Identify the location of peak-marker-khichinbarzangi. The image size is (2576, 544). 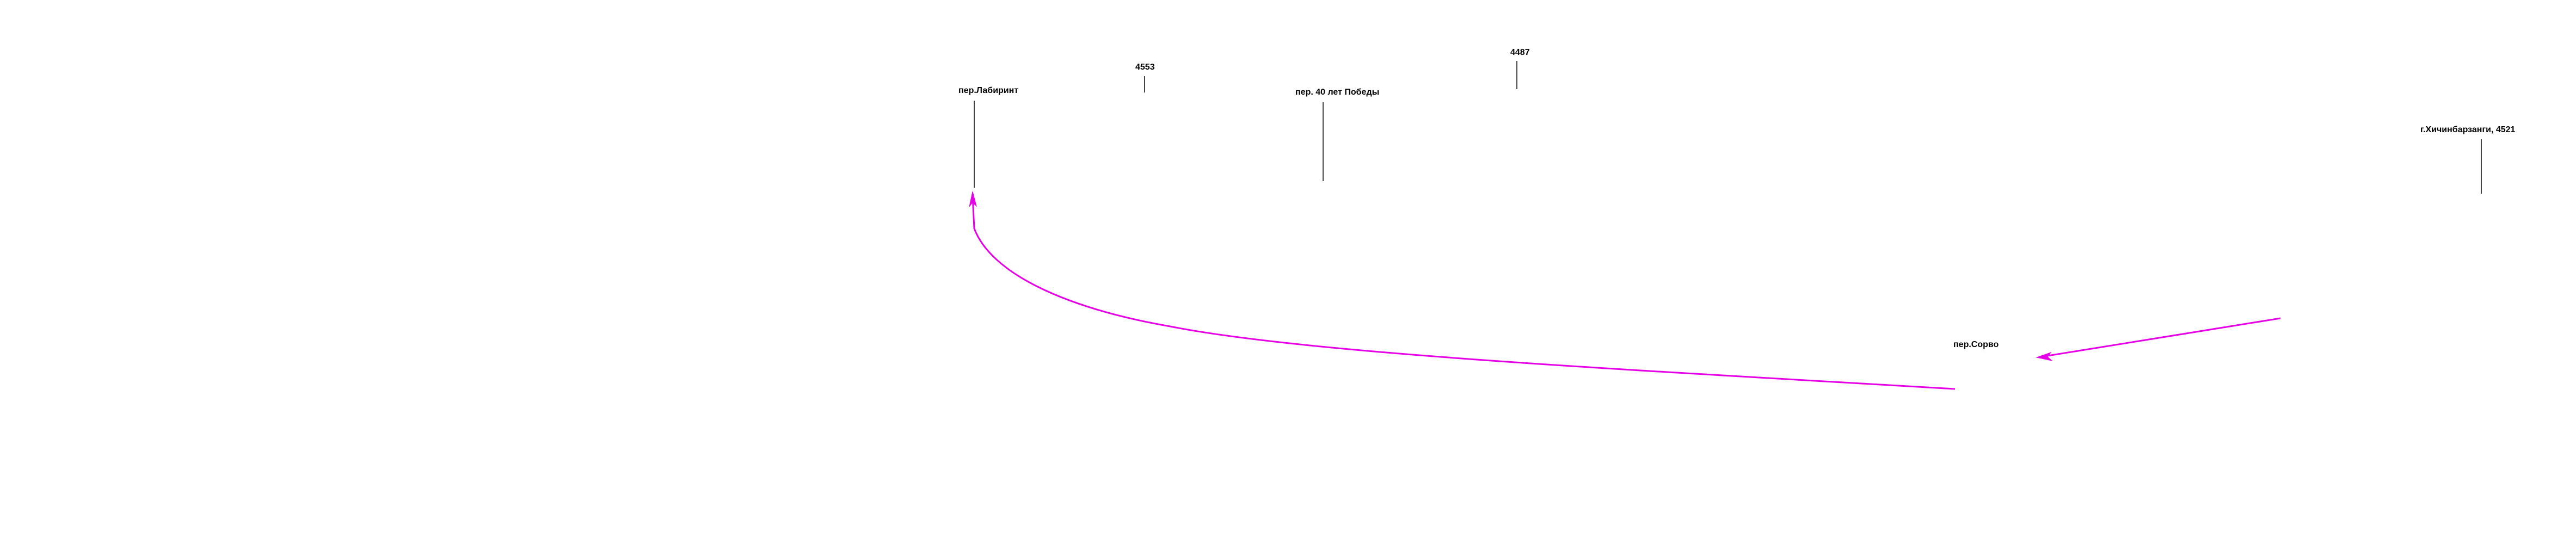
(2481, 166).